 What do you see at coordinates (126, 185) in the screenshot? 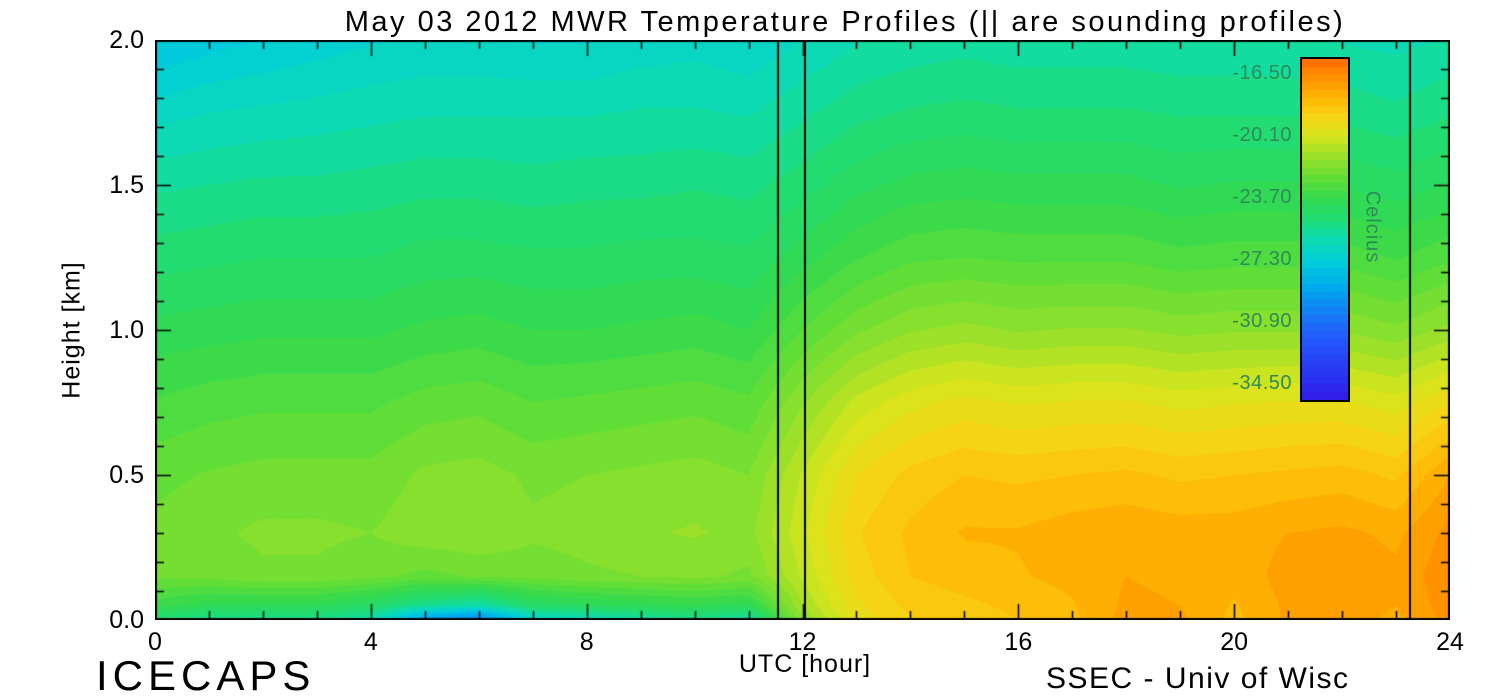
I see `y-tick-label: 1.5` at bounding box center [126, 185].